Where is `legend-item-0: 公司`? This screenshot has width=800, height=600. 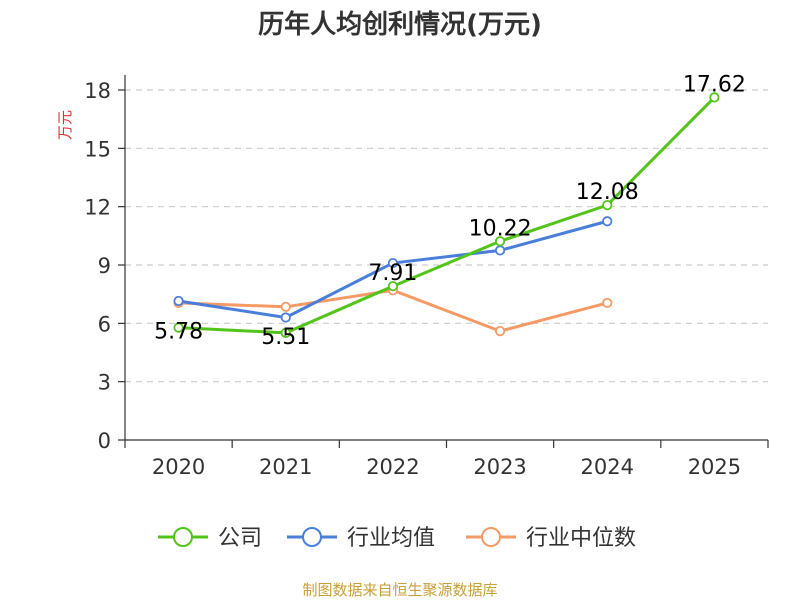 legend-item-0: 公司 is located at coordinates (210, 538).